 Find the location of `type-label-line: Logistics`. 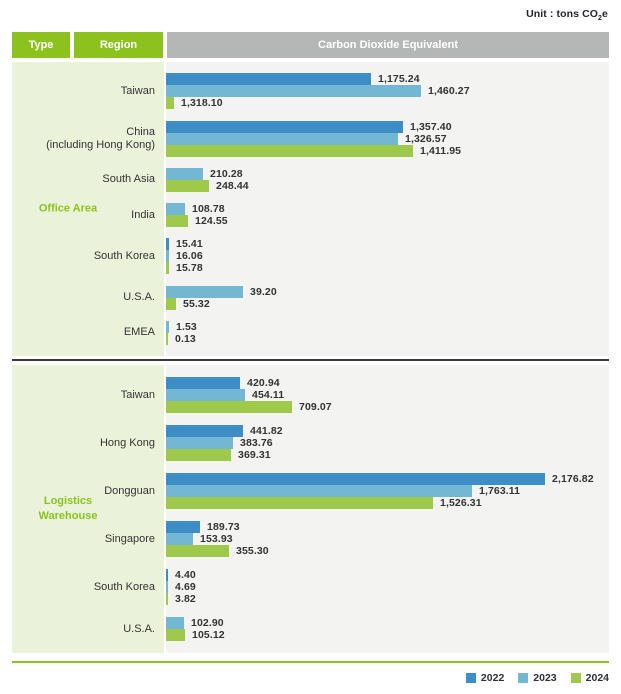

type-label-line: Logistics is located at coordinates (68, 501).